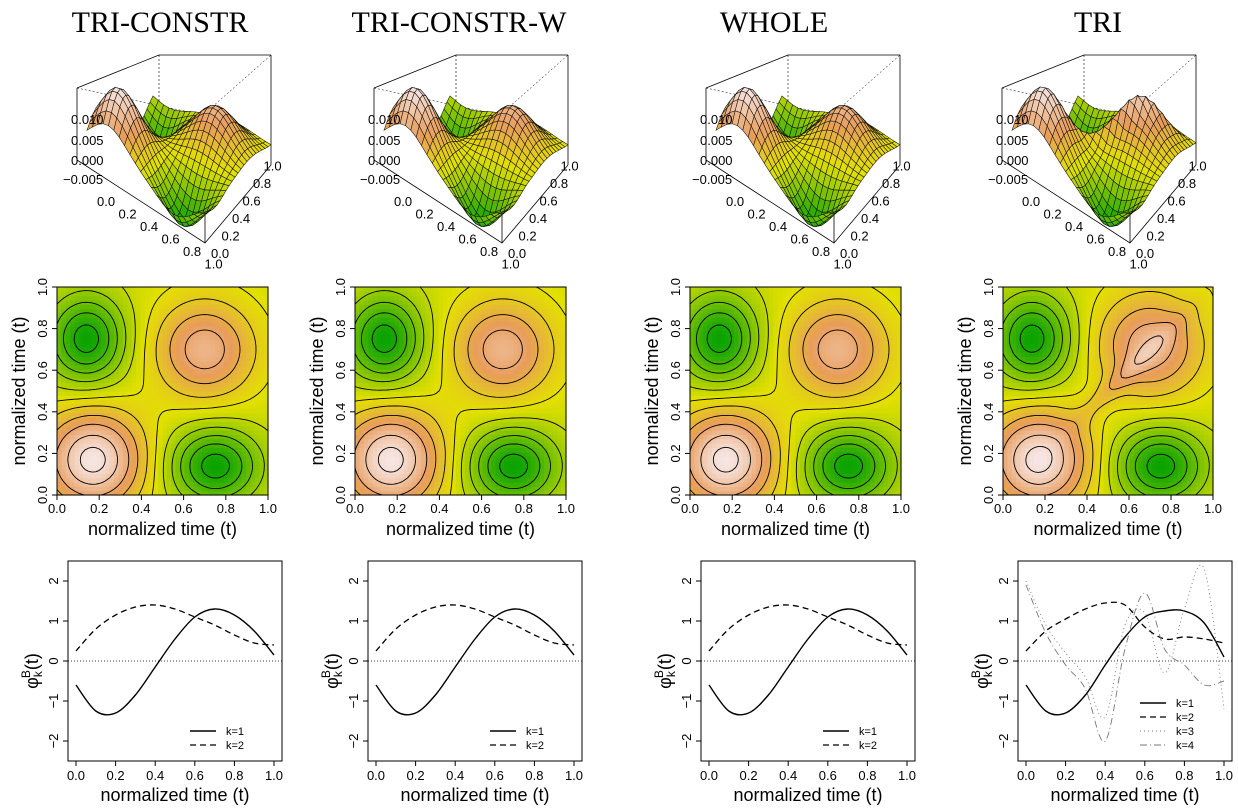  Describe the element at coordinates (437, 101) in the screenshot. I see `box-edge` at that location.